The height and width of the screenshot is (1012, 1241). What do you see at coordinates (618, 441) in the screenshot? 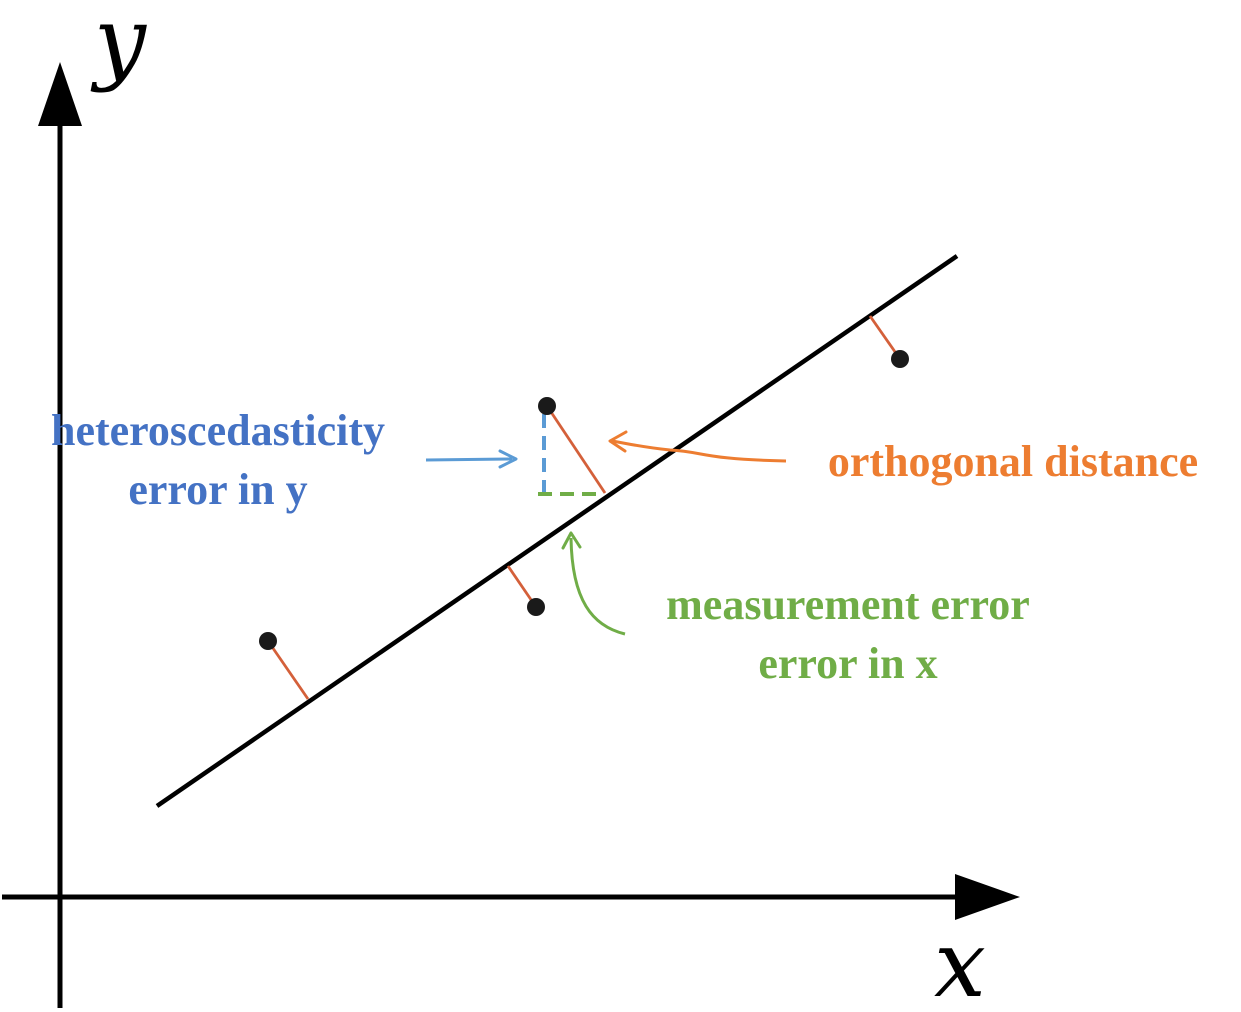
I see `orthogonal-arrowhead-icon` at bounding box center [618, 441].